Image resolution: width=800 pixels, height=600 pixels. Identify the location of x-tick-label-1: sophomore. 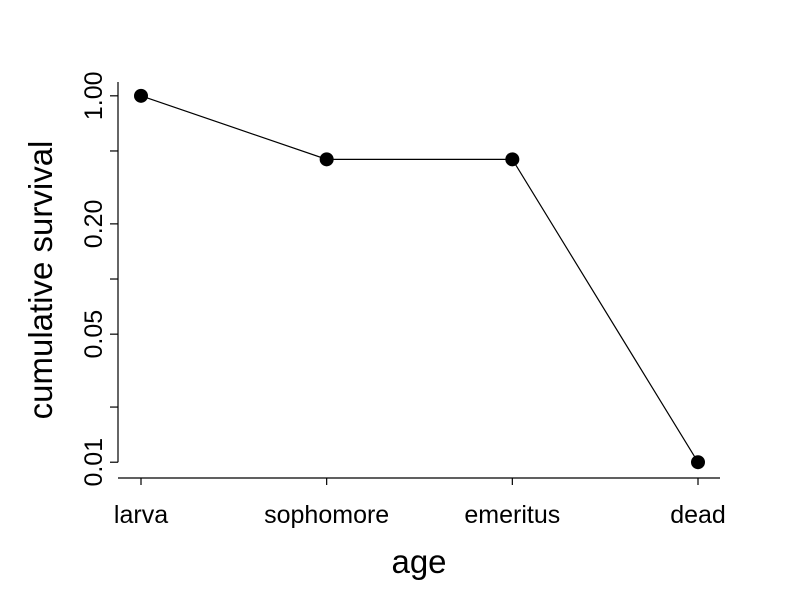
(326, 515).